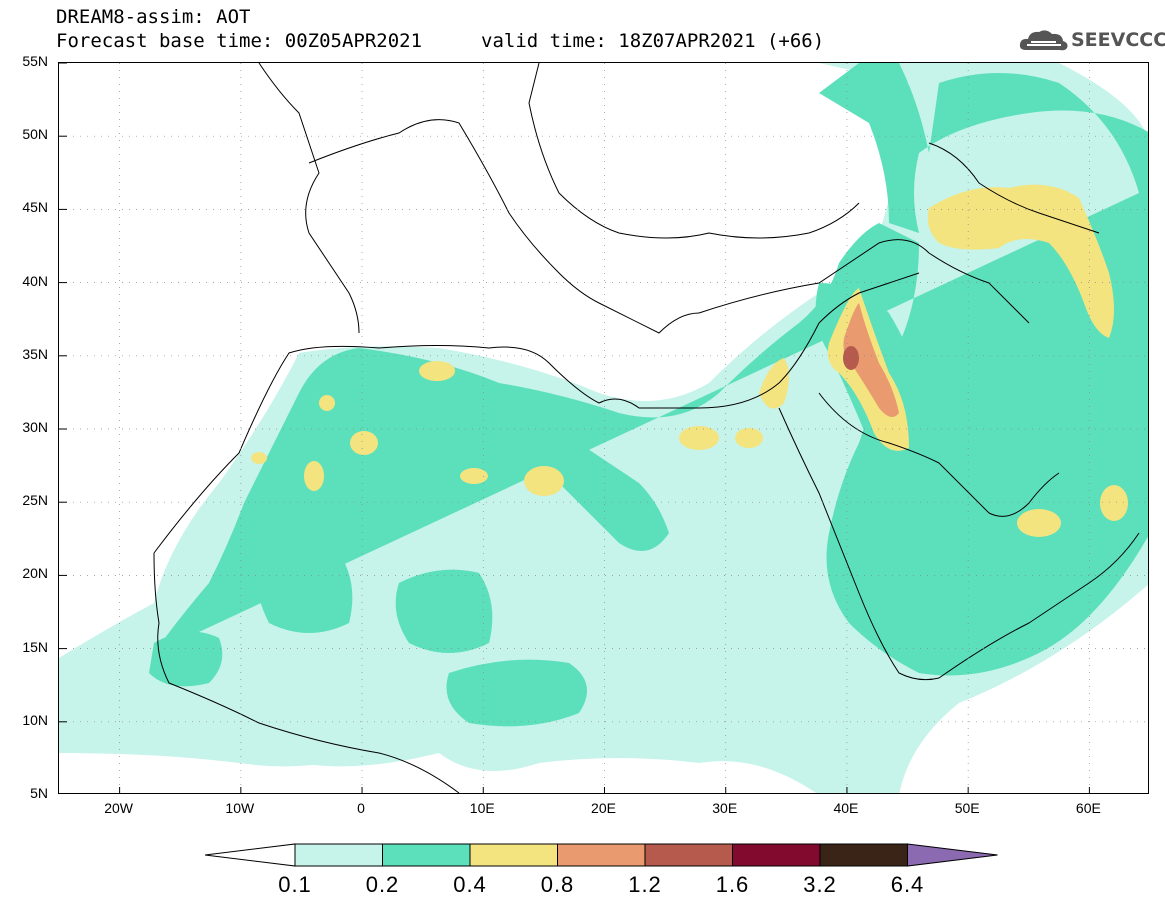 This screenshot has width=1165, height=905. What do you see at coordinates (482, 808) in the screenshot?
I see `lon-label: 10E` at bounding box center [482, 808].